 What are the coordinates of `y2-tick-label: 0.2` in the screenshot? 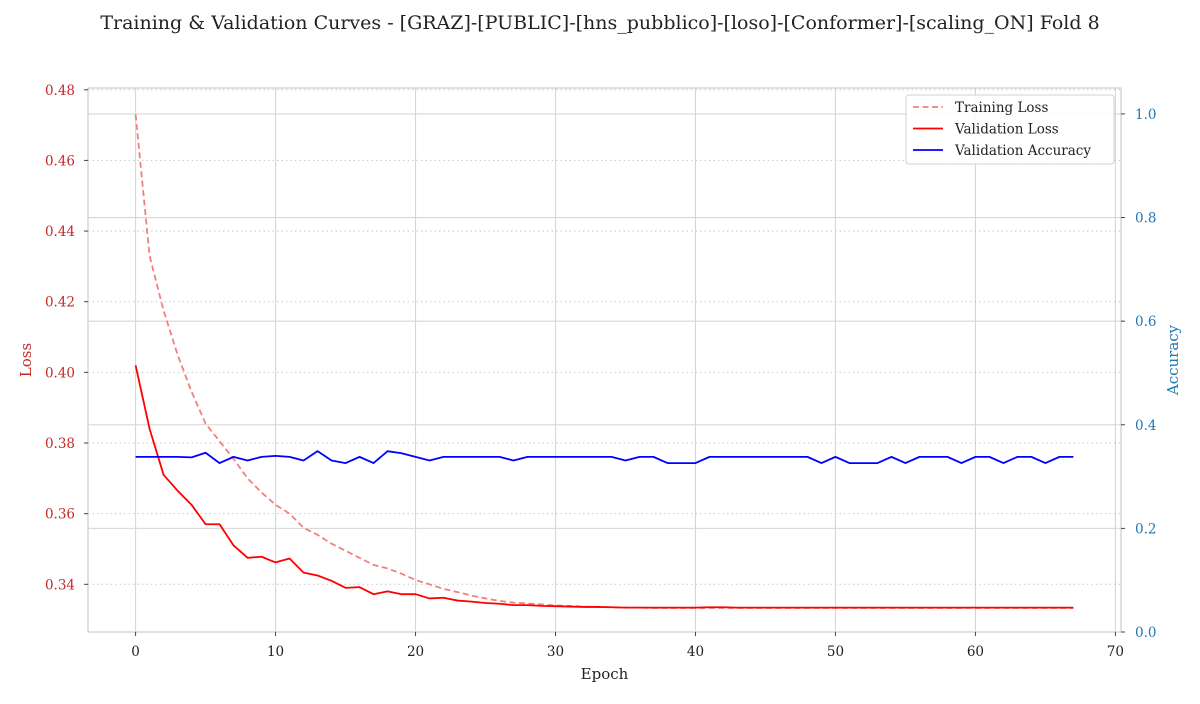 It's located at (1145, 529).